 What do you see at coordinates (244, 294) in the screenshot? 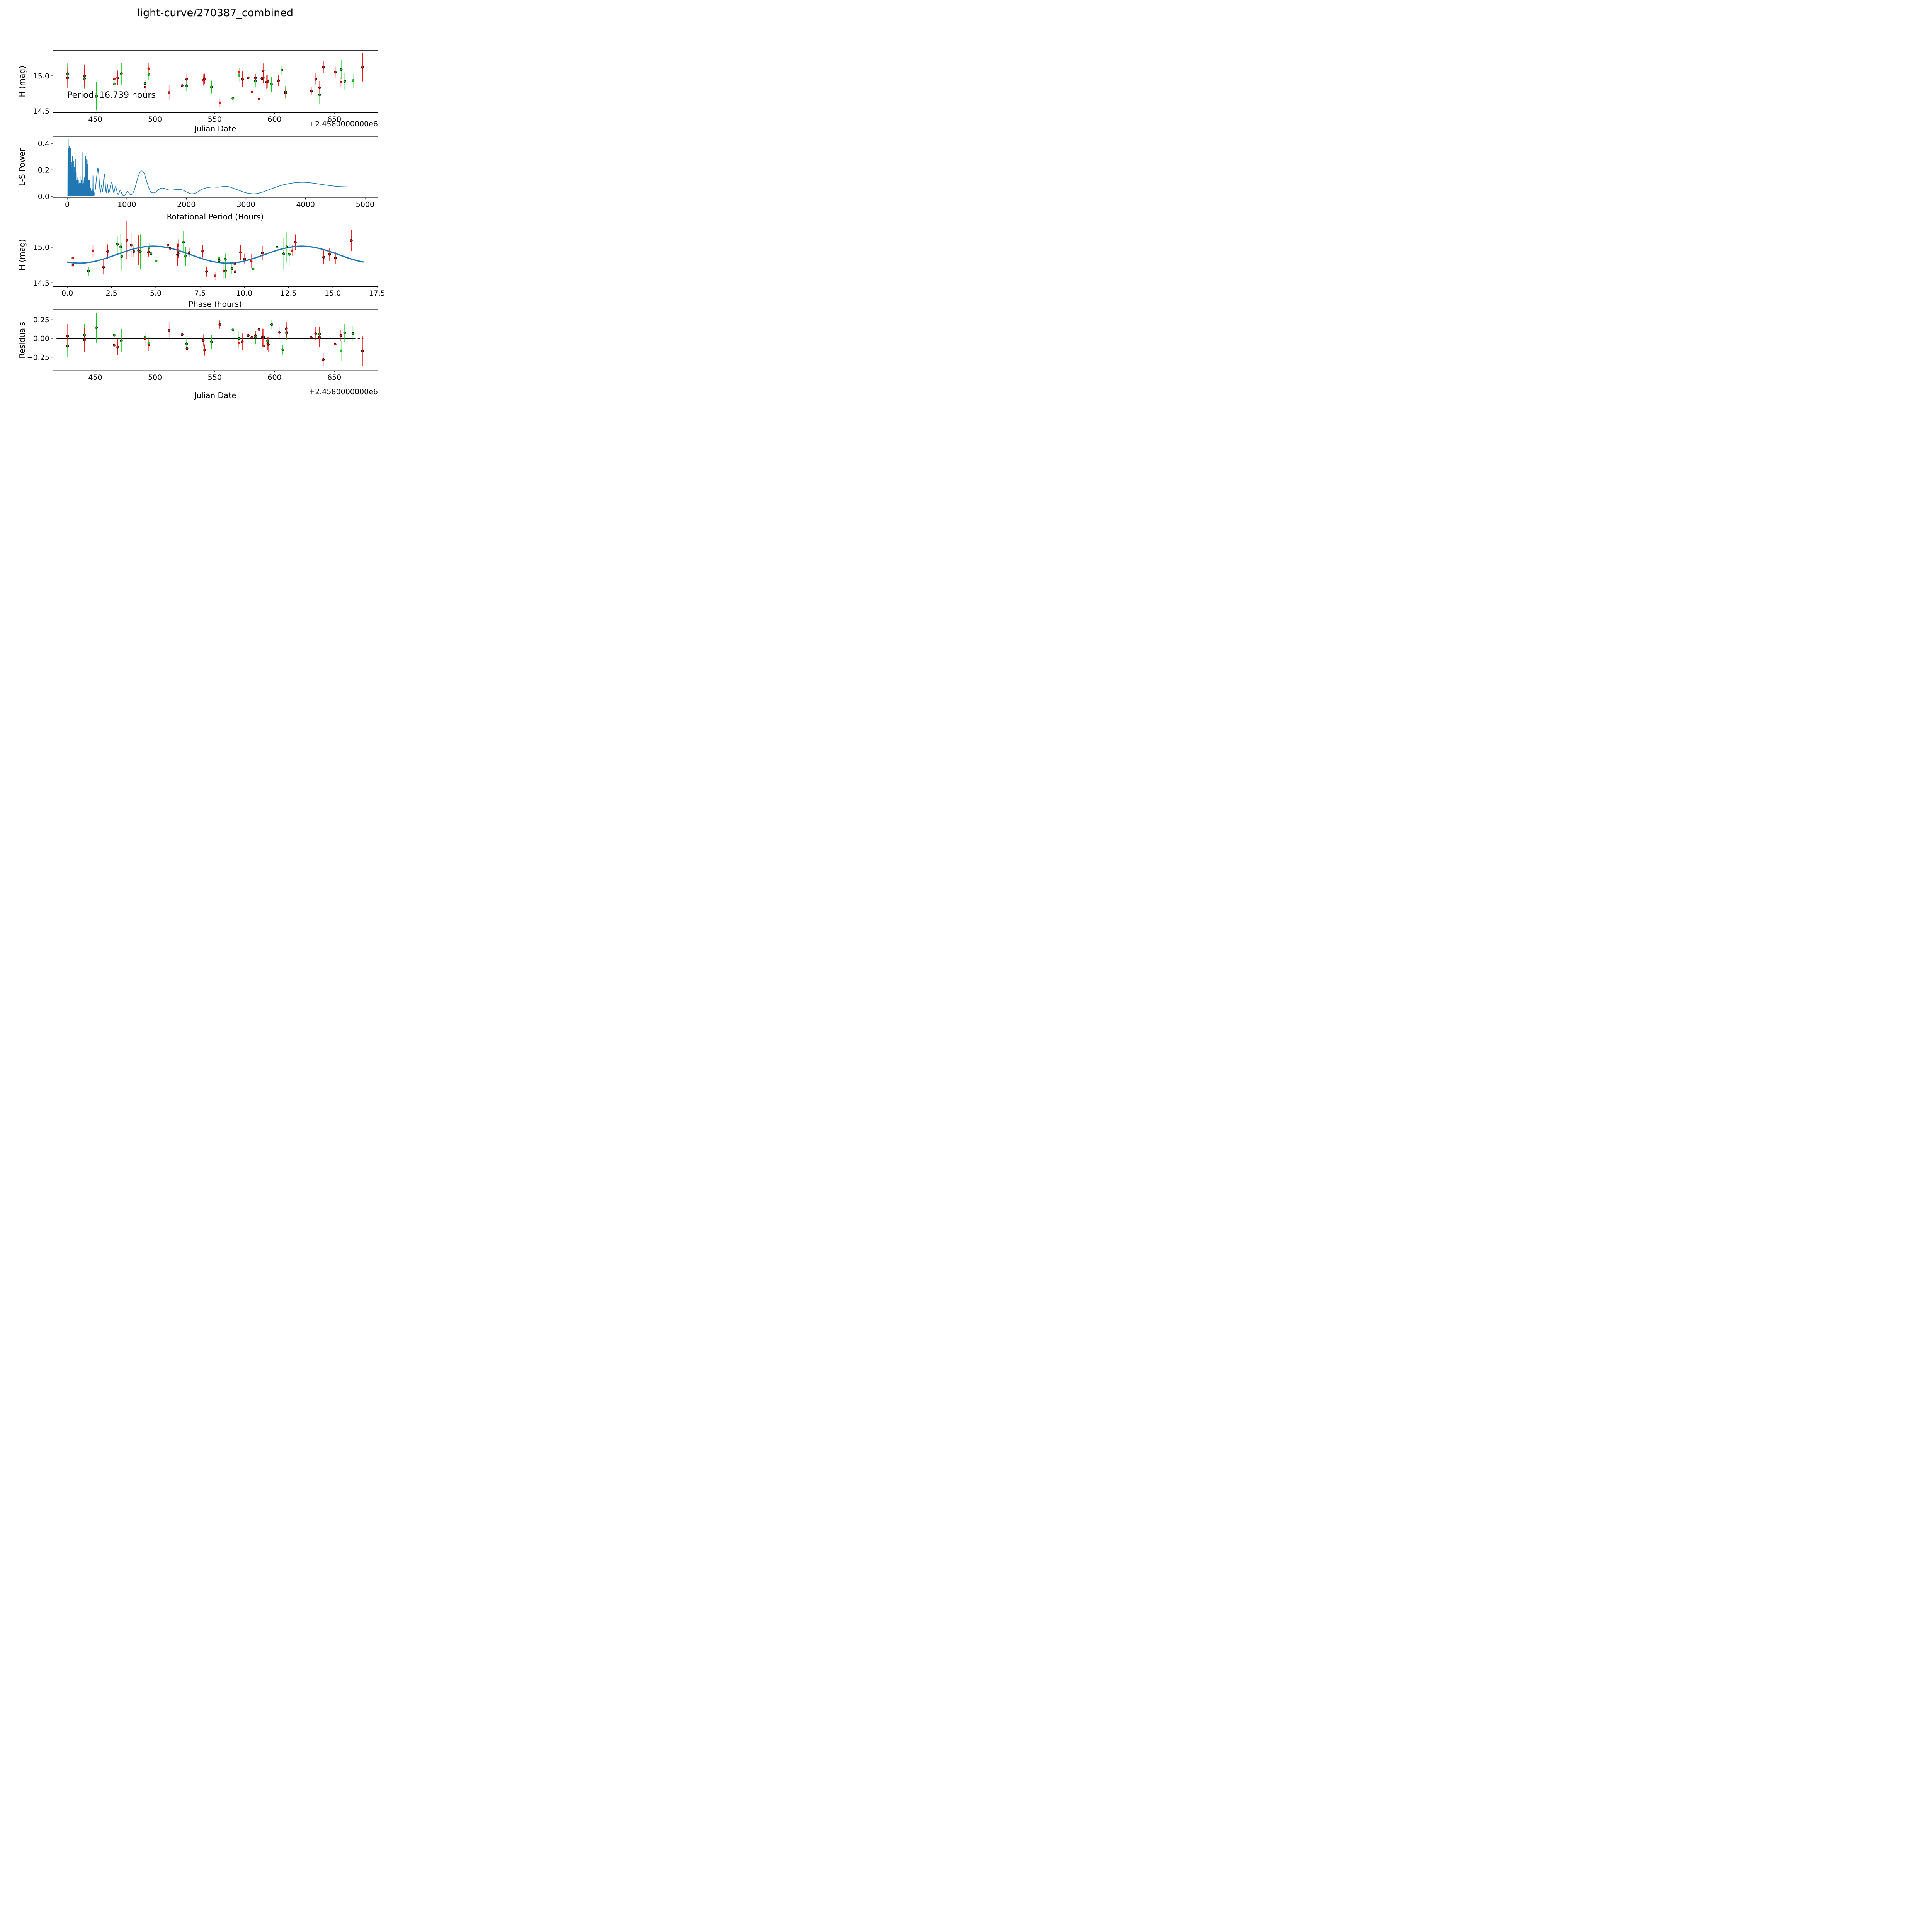
I see `x-tick-label: 10.0` at bounding box center [244, 294].